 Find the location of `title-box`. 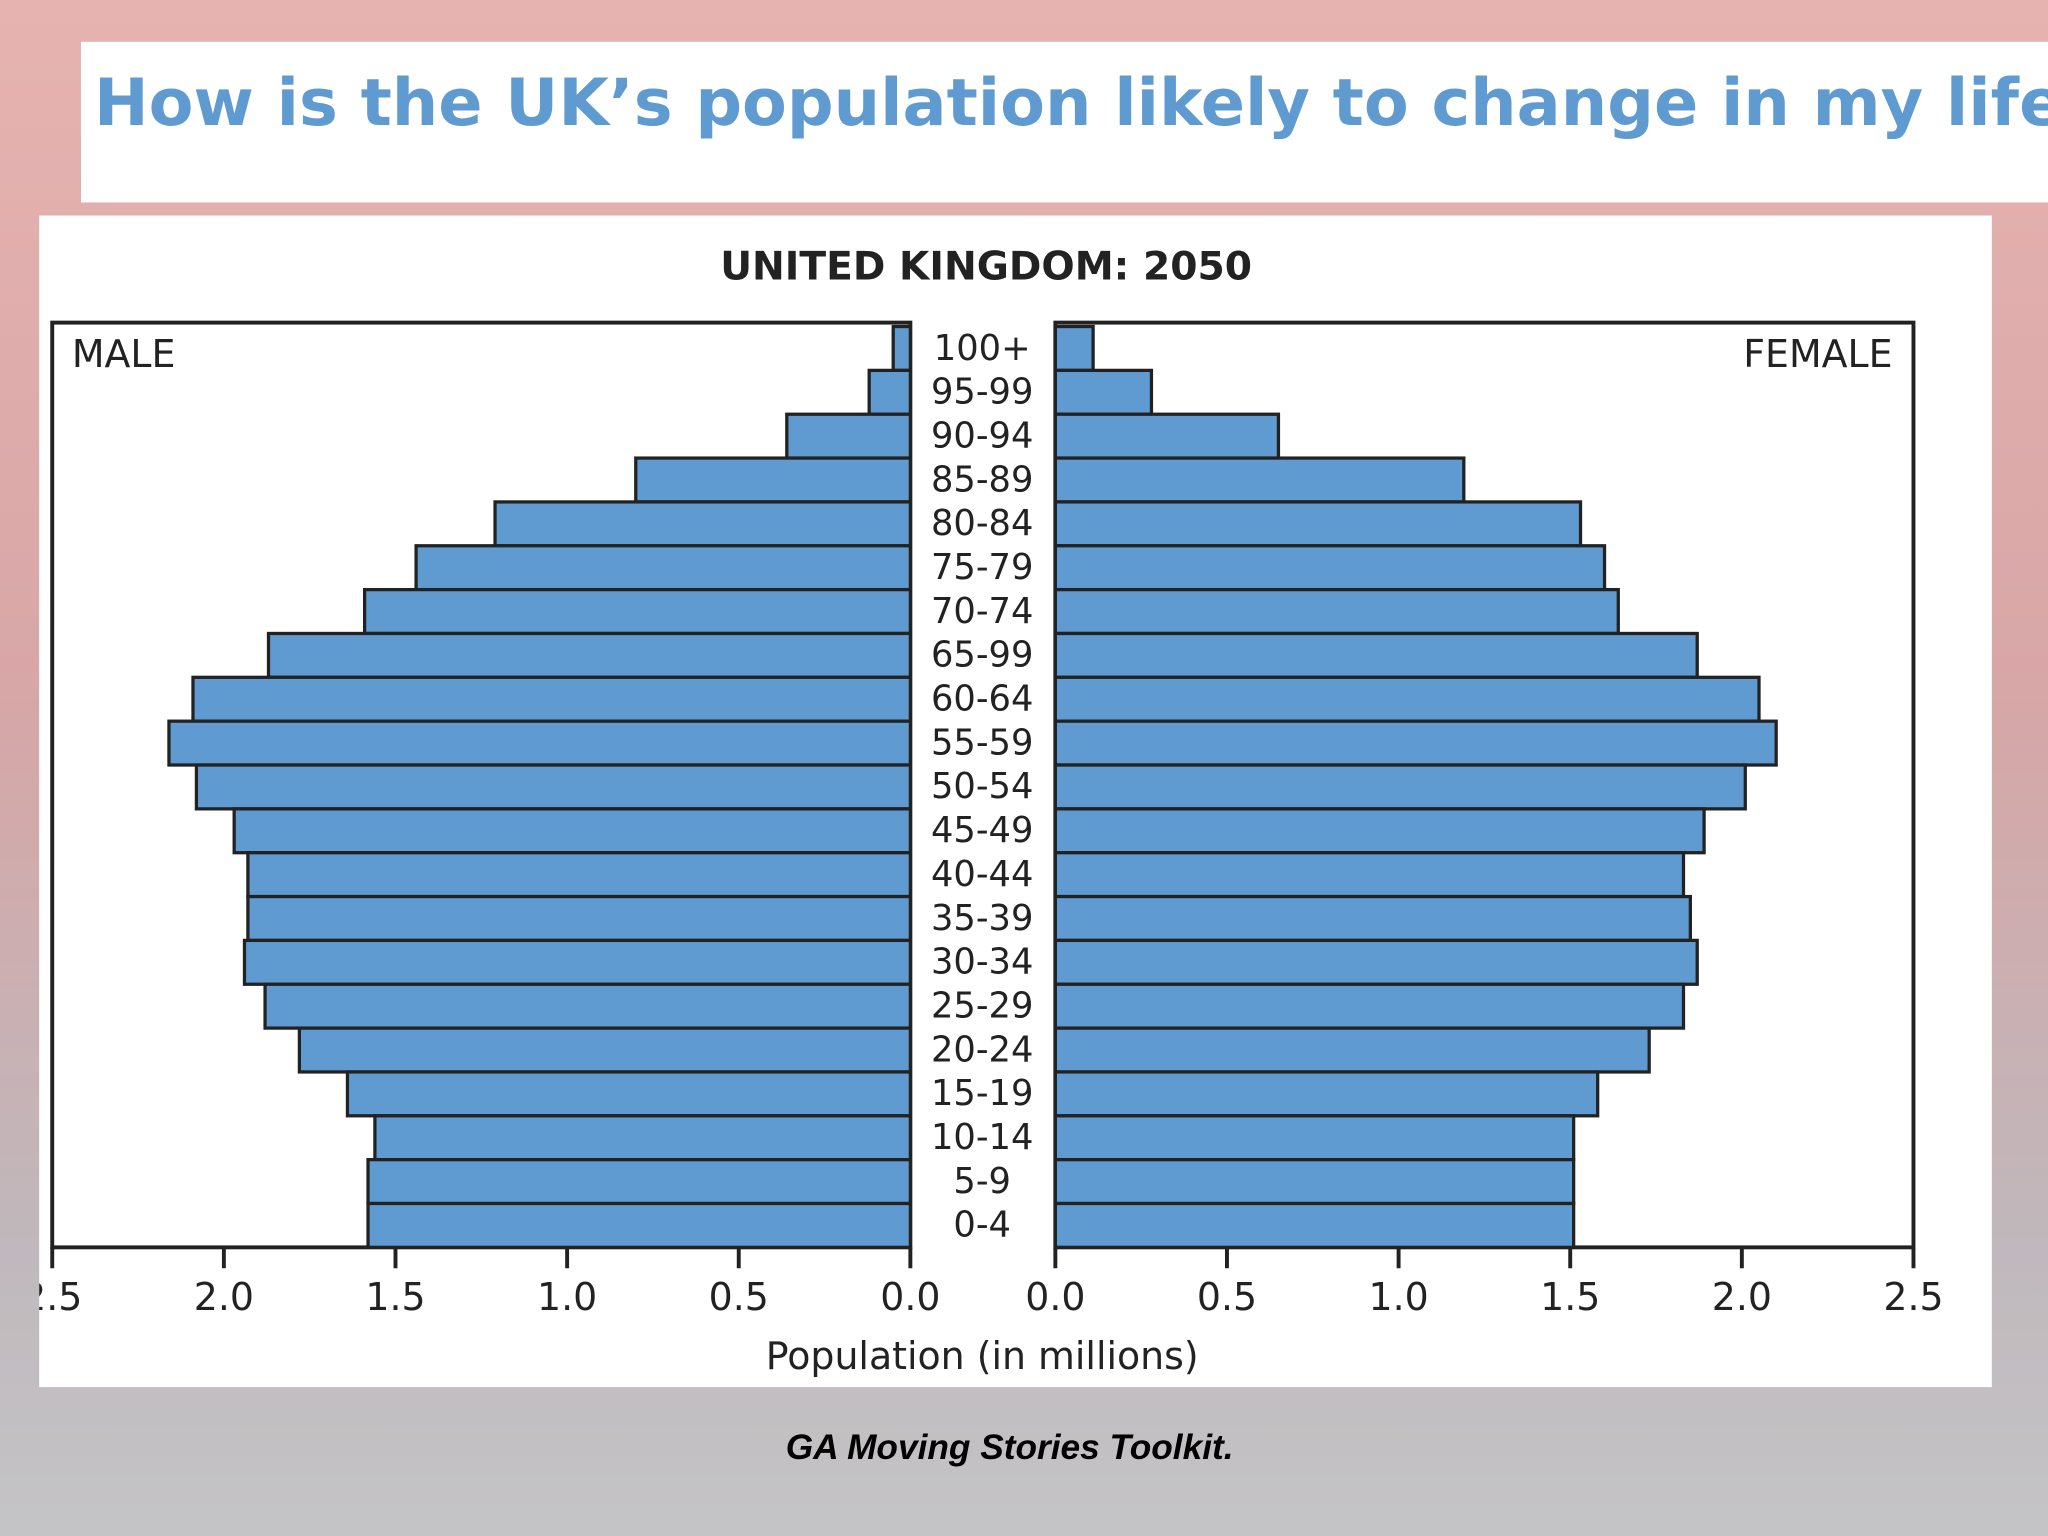

title-box is located at coordinates (1064, 122).